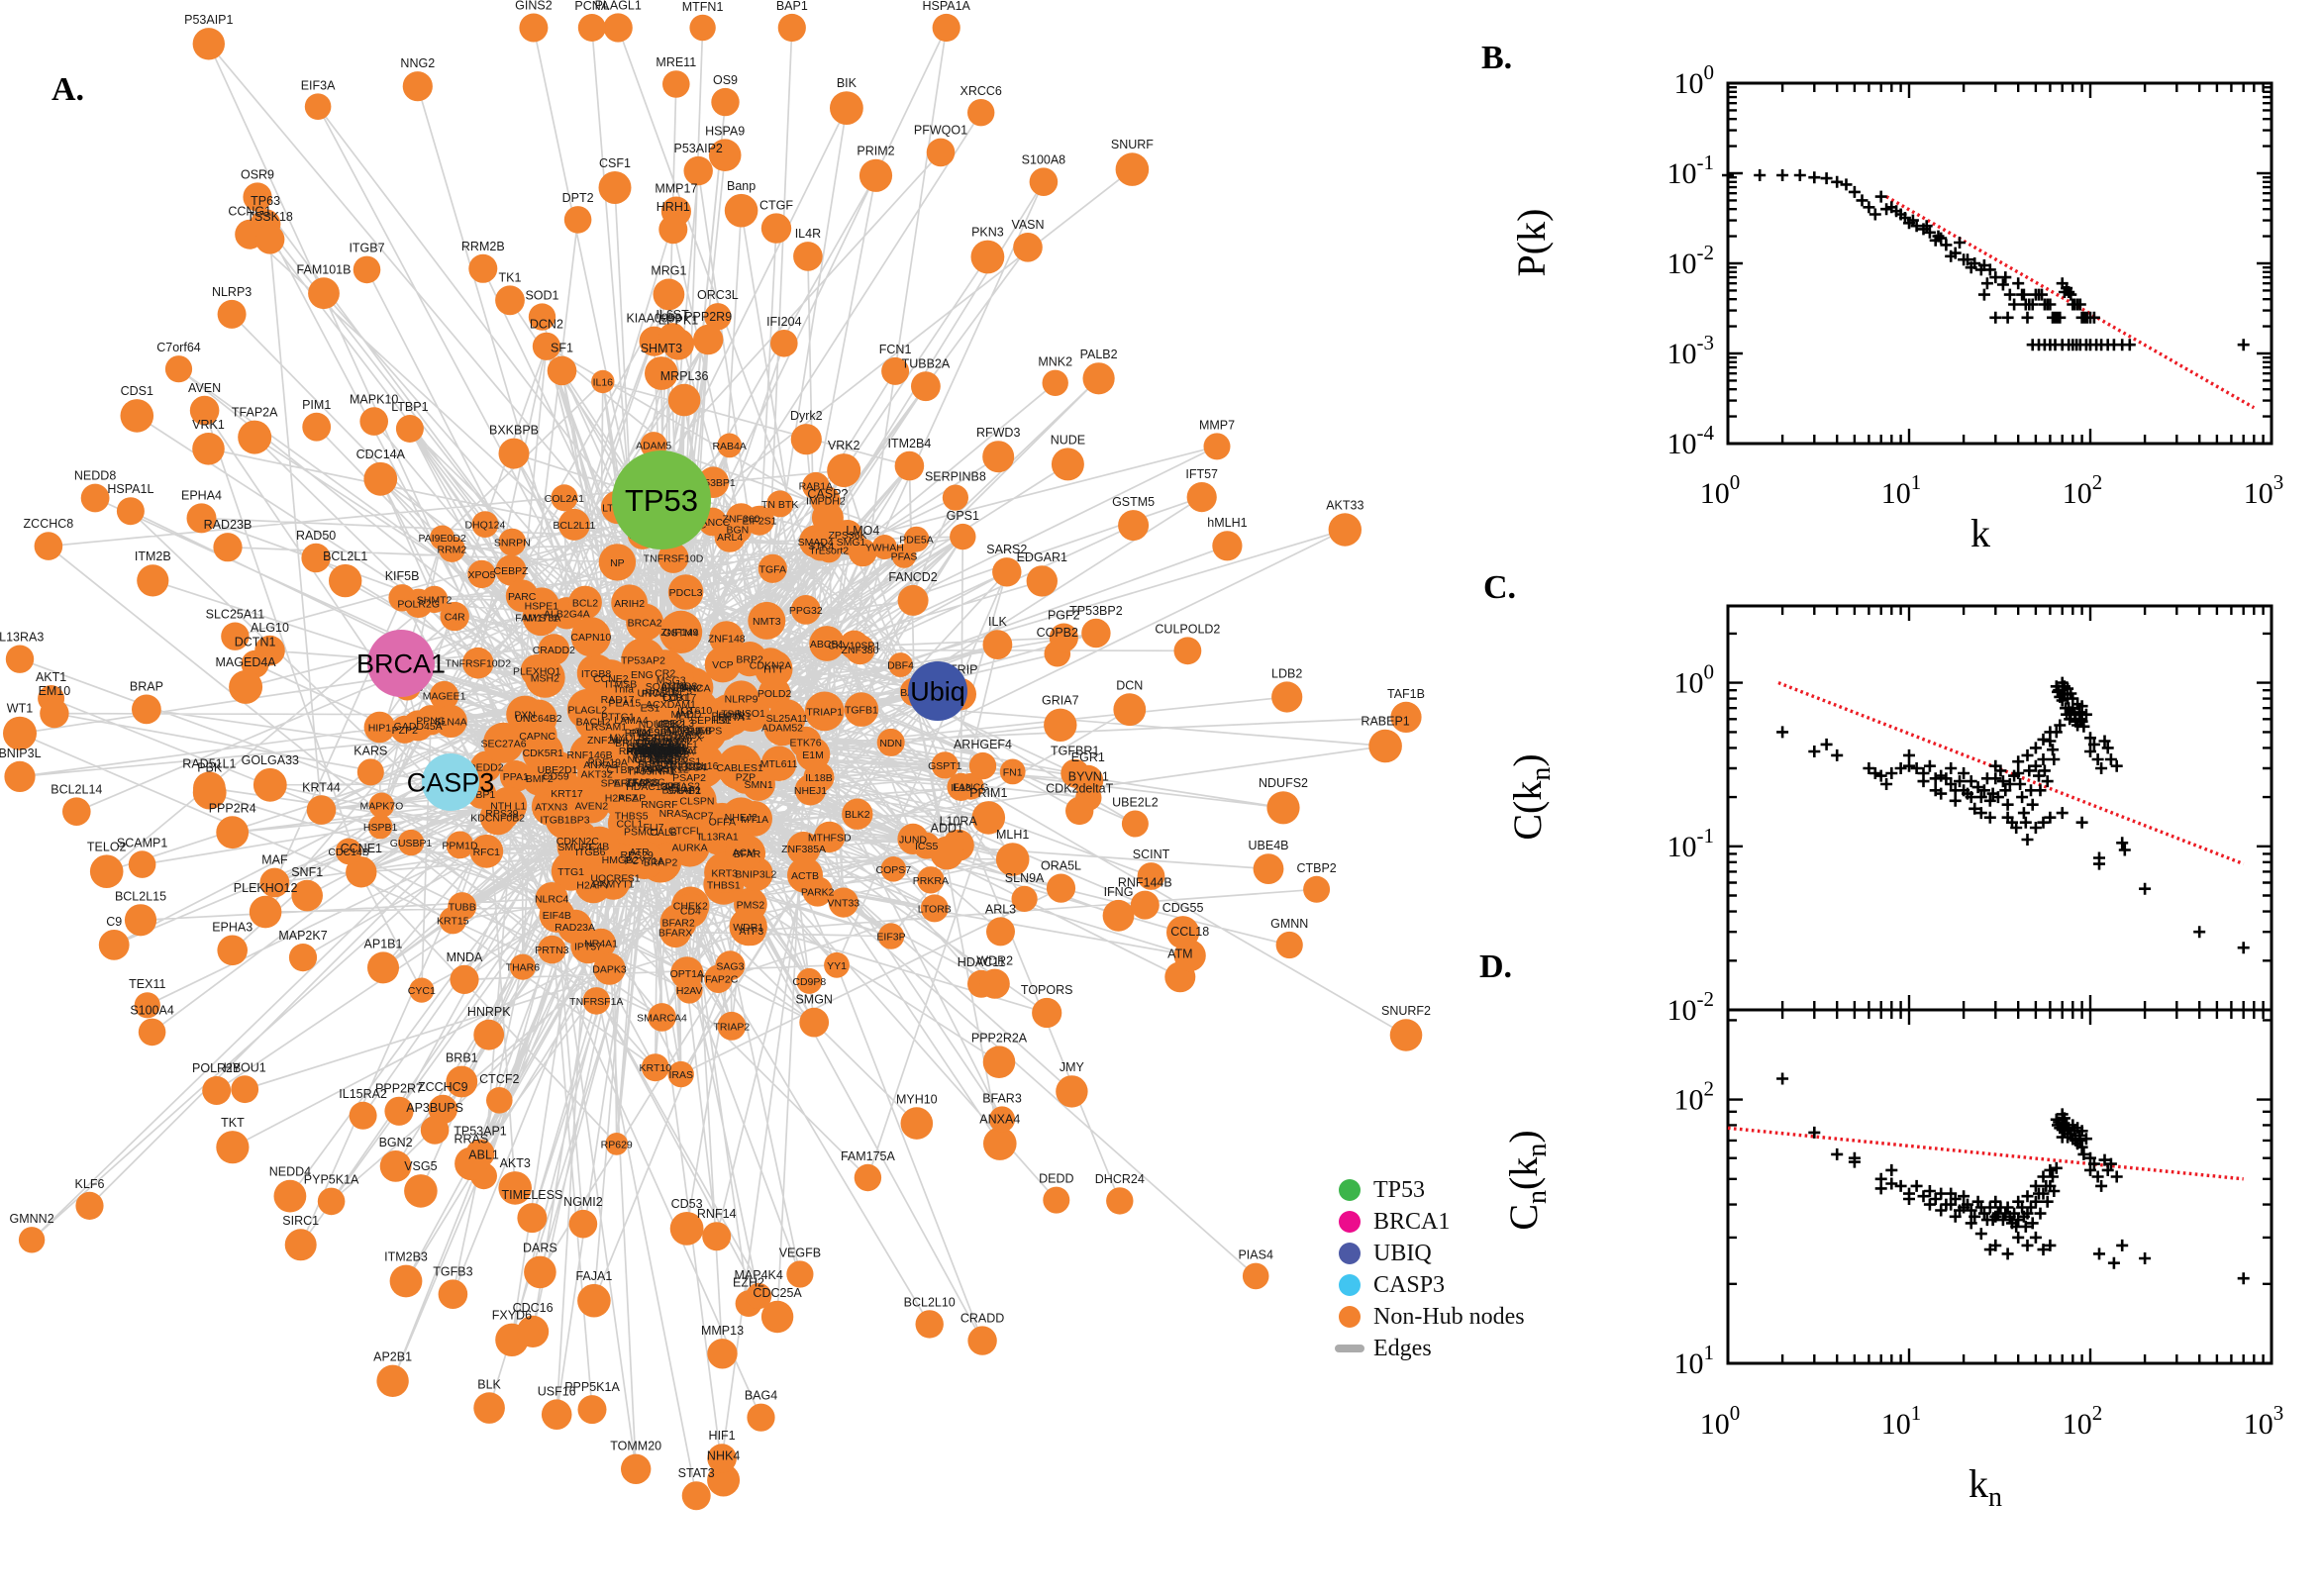 Image resolution: width=2323 pixels, height=1596 pixels. What do you see at coordinates (696, 1473) in the screenshot?
I see `gene-label: STAT3` at bounding box center [696, 1473].